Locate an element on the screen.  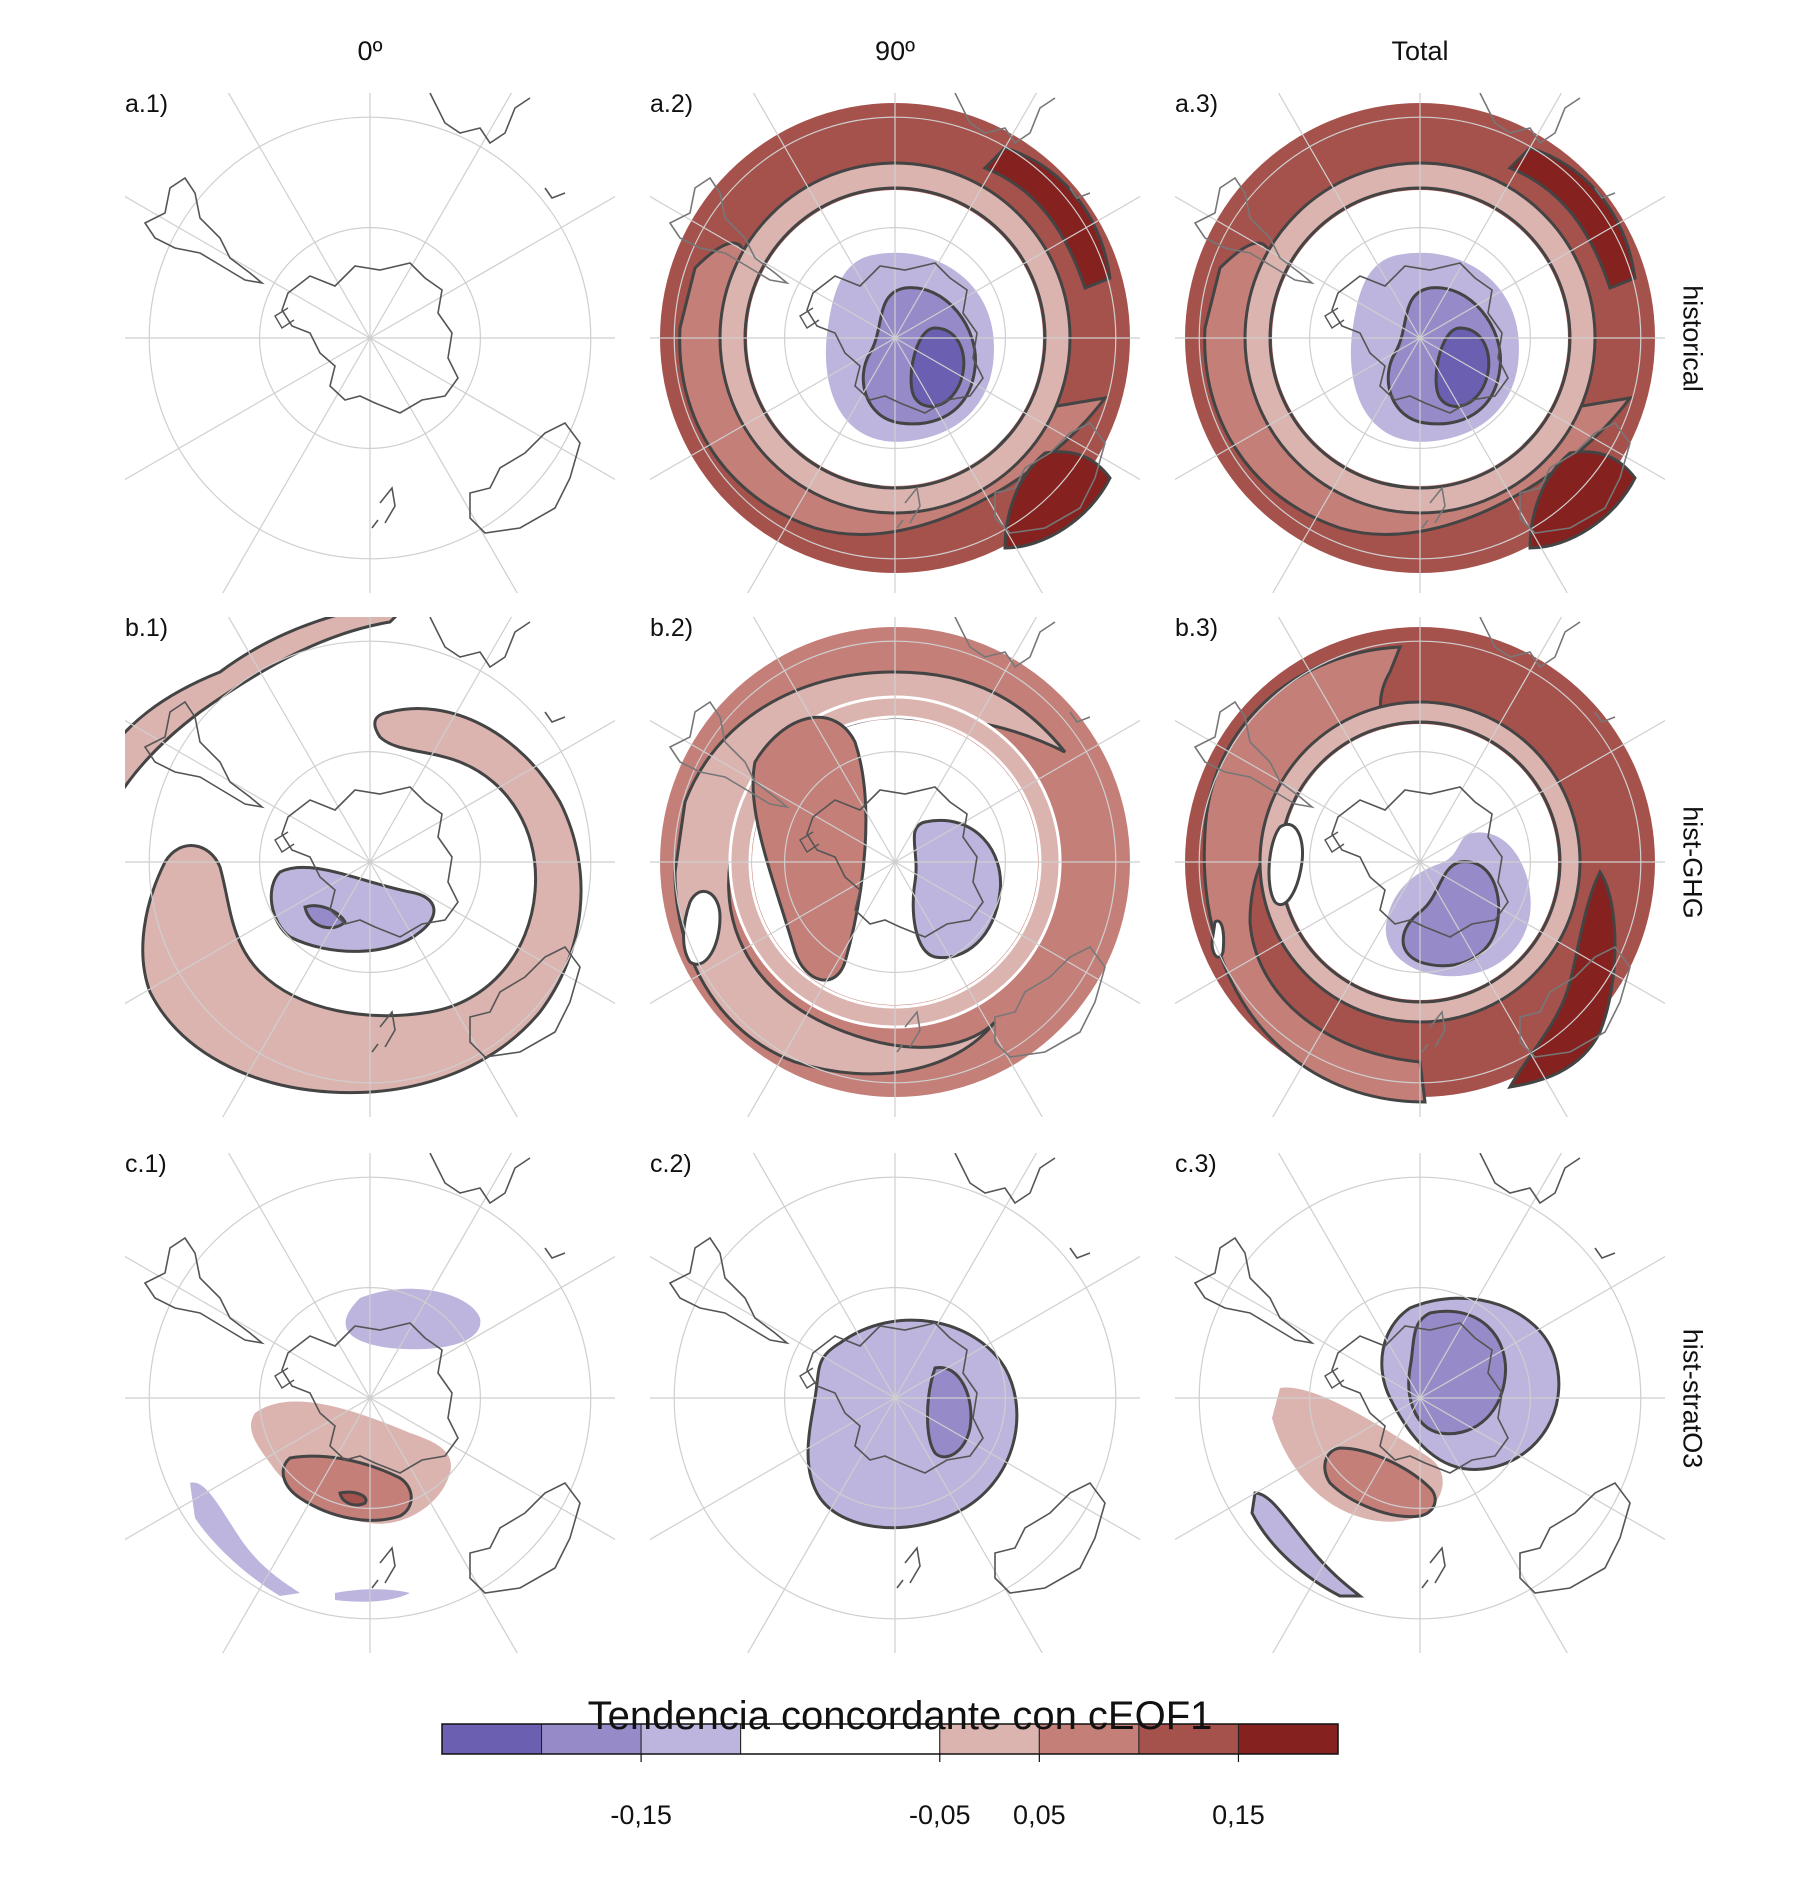
panel-a1 is located at coordinates (370, 343).